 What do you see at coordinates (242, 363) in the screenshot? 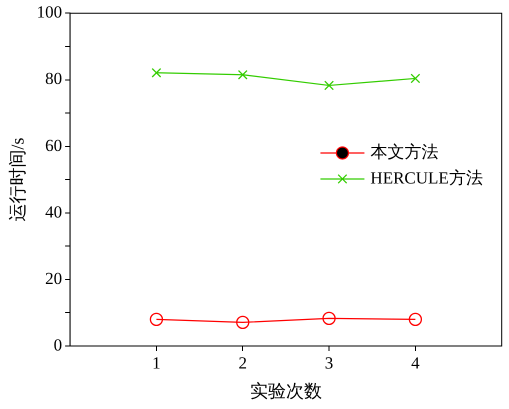
I see `x-tick-label: 2` at bounding box center [242, 363].